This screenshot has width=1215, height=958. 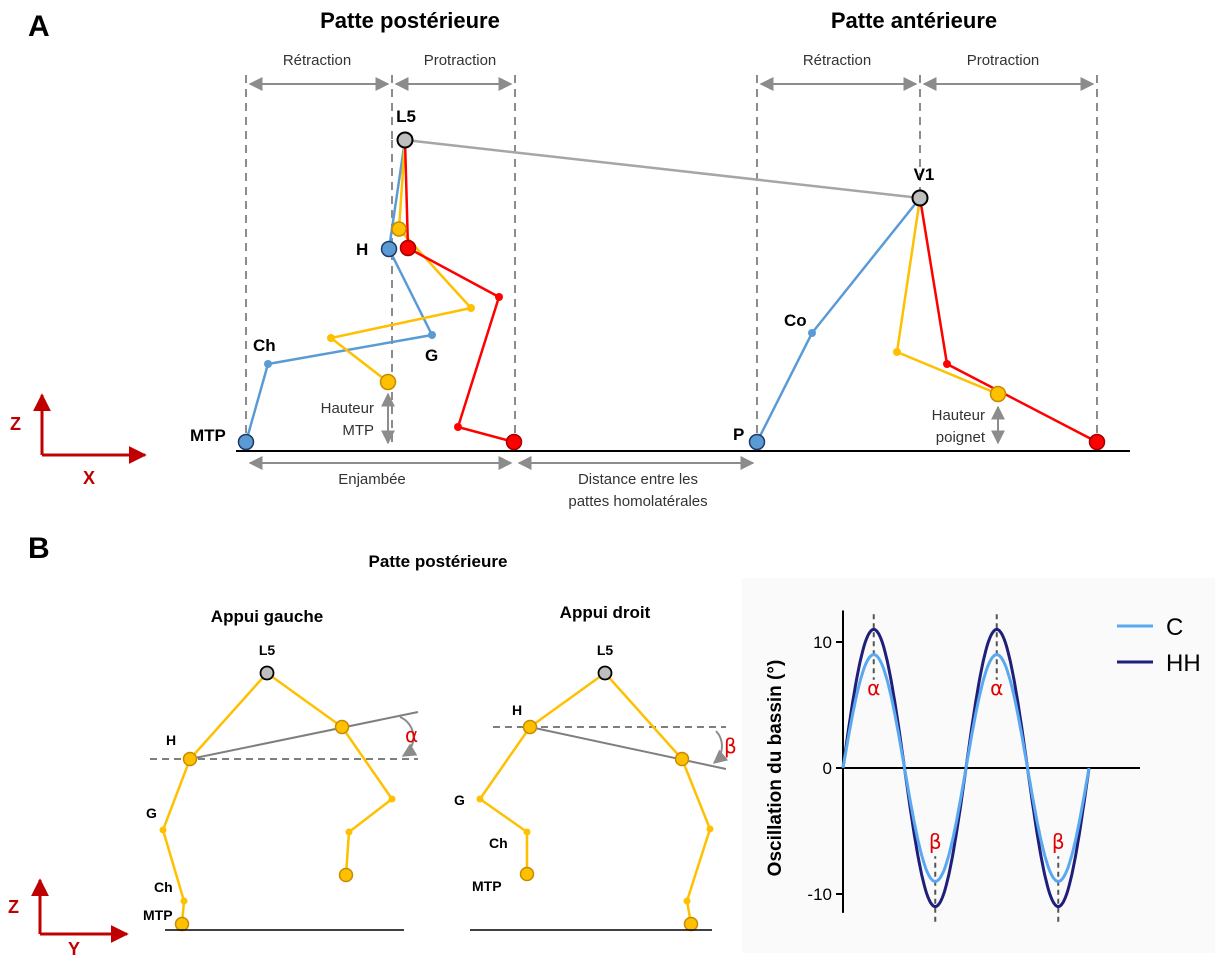 I want to click on panel-b-letter: B, so click(x=39, y=548).